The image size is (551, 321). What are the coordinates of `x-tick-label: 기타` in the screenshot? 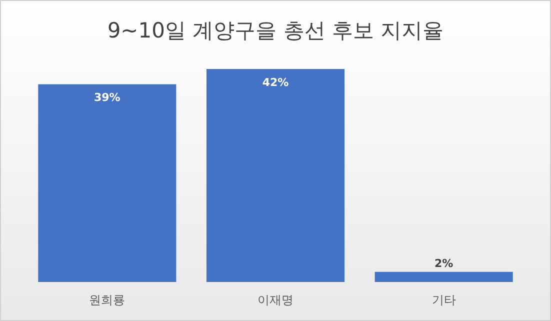 It's located at (444, 300).